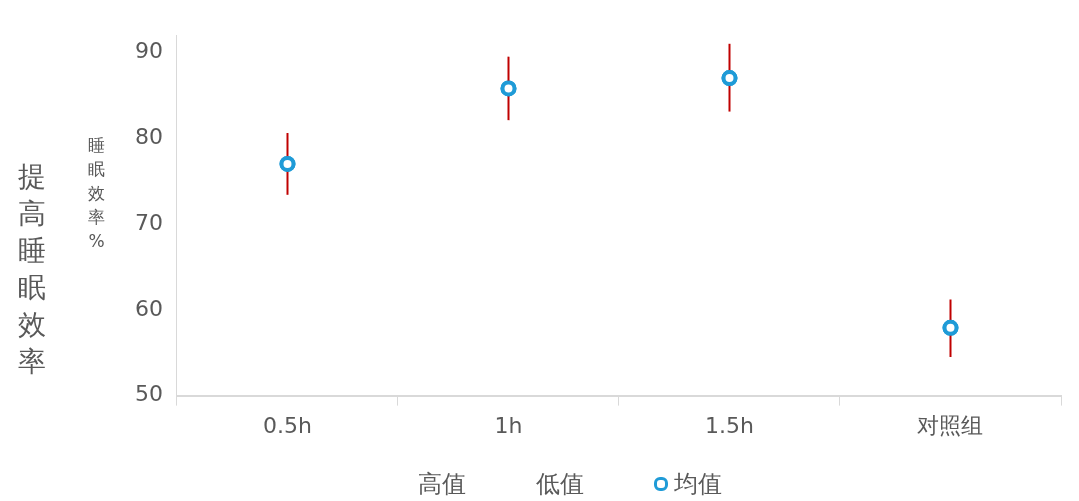  What do you see at coordinates (950, 425) in the screenshot?
I see `x-tick-label: 对照组` at bounding box center [950, 425].